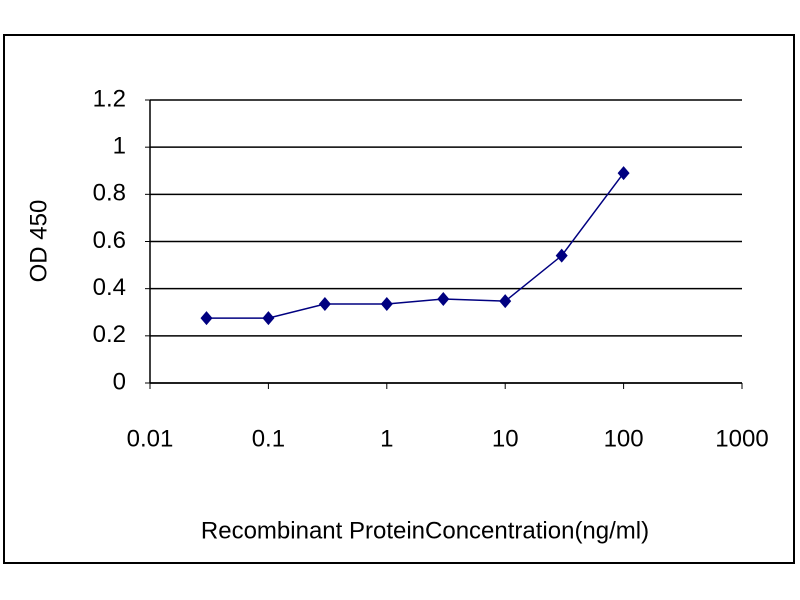 The image size is (800, 600). I want to click on y-tick-label: 0.4, so click(109, 287).